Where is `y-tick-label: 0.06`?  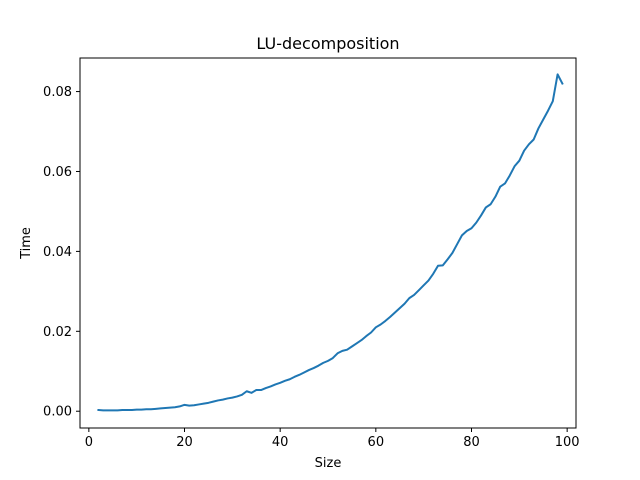 y-tick-label: 0.06 is located at coordinates (57, 172).